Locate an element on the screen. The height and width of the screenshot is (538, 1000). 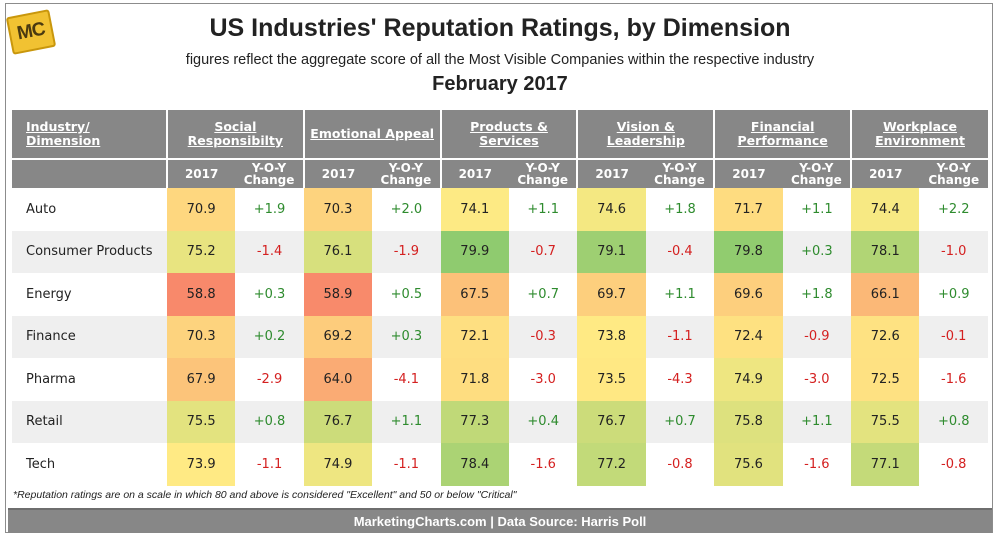
score-cell: 76.1 is located at coordinates (338, 251).